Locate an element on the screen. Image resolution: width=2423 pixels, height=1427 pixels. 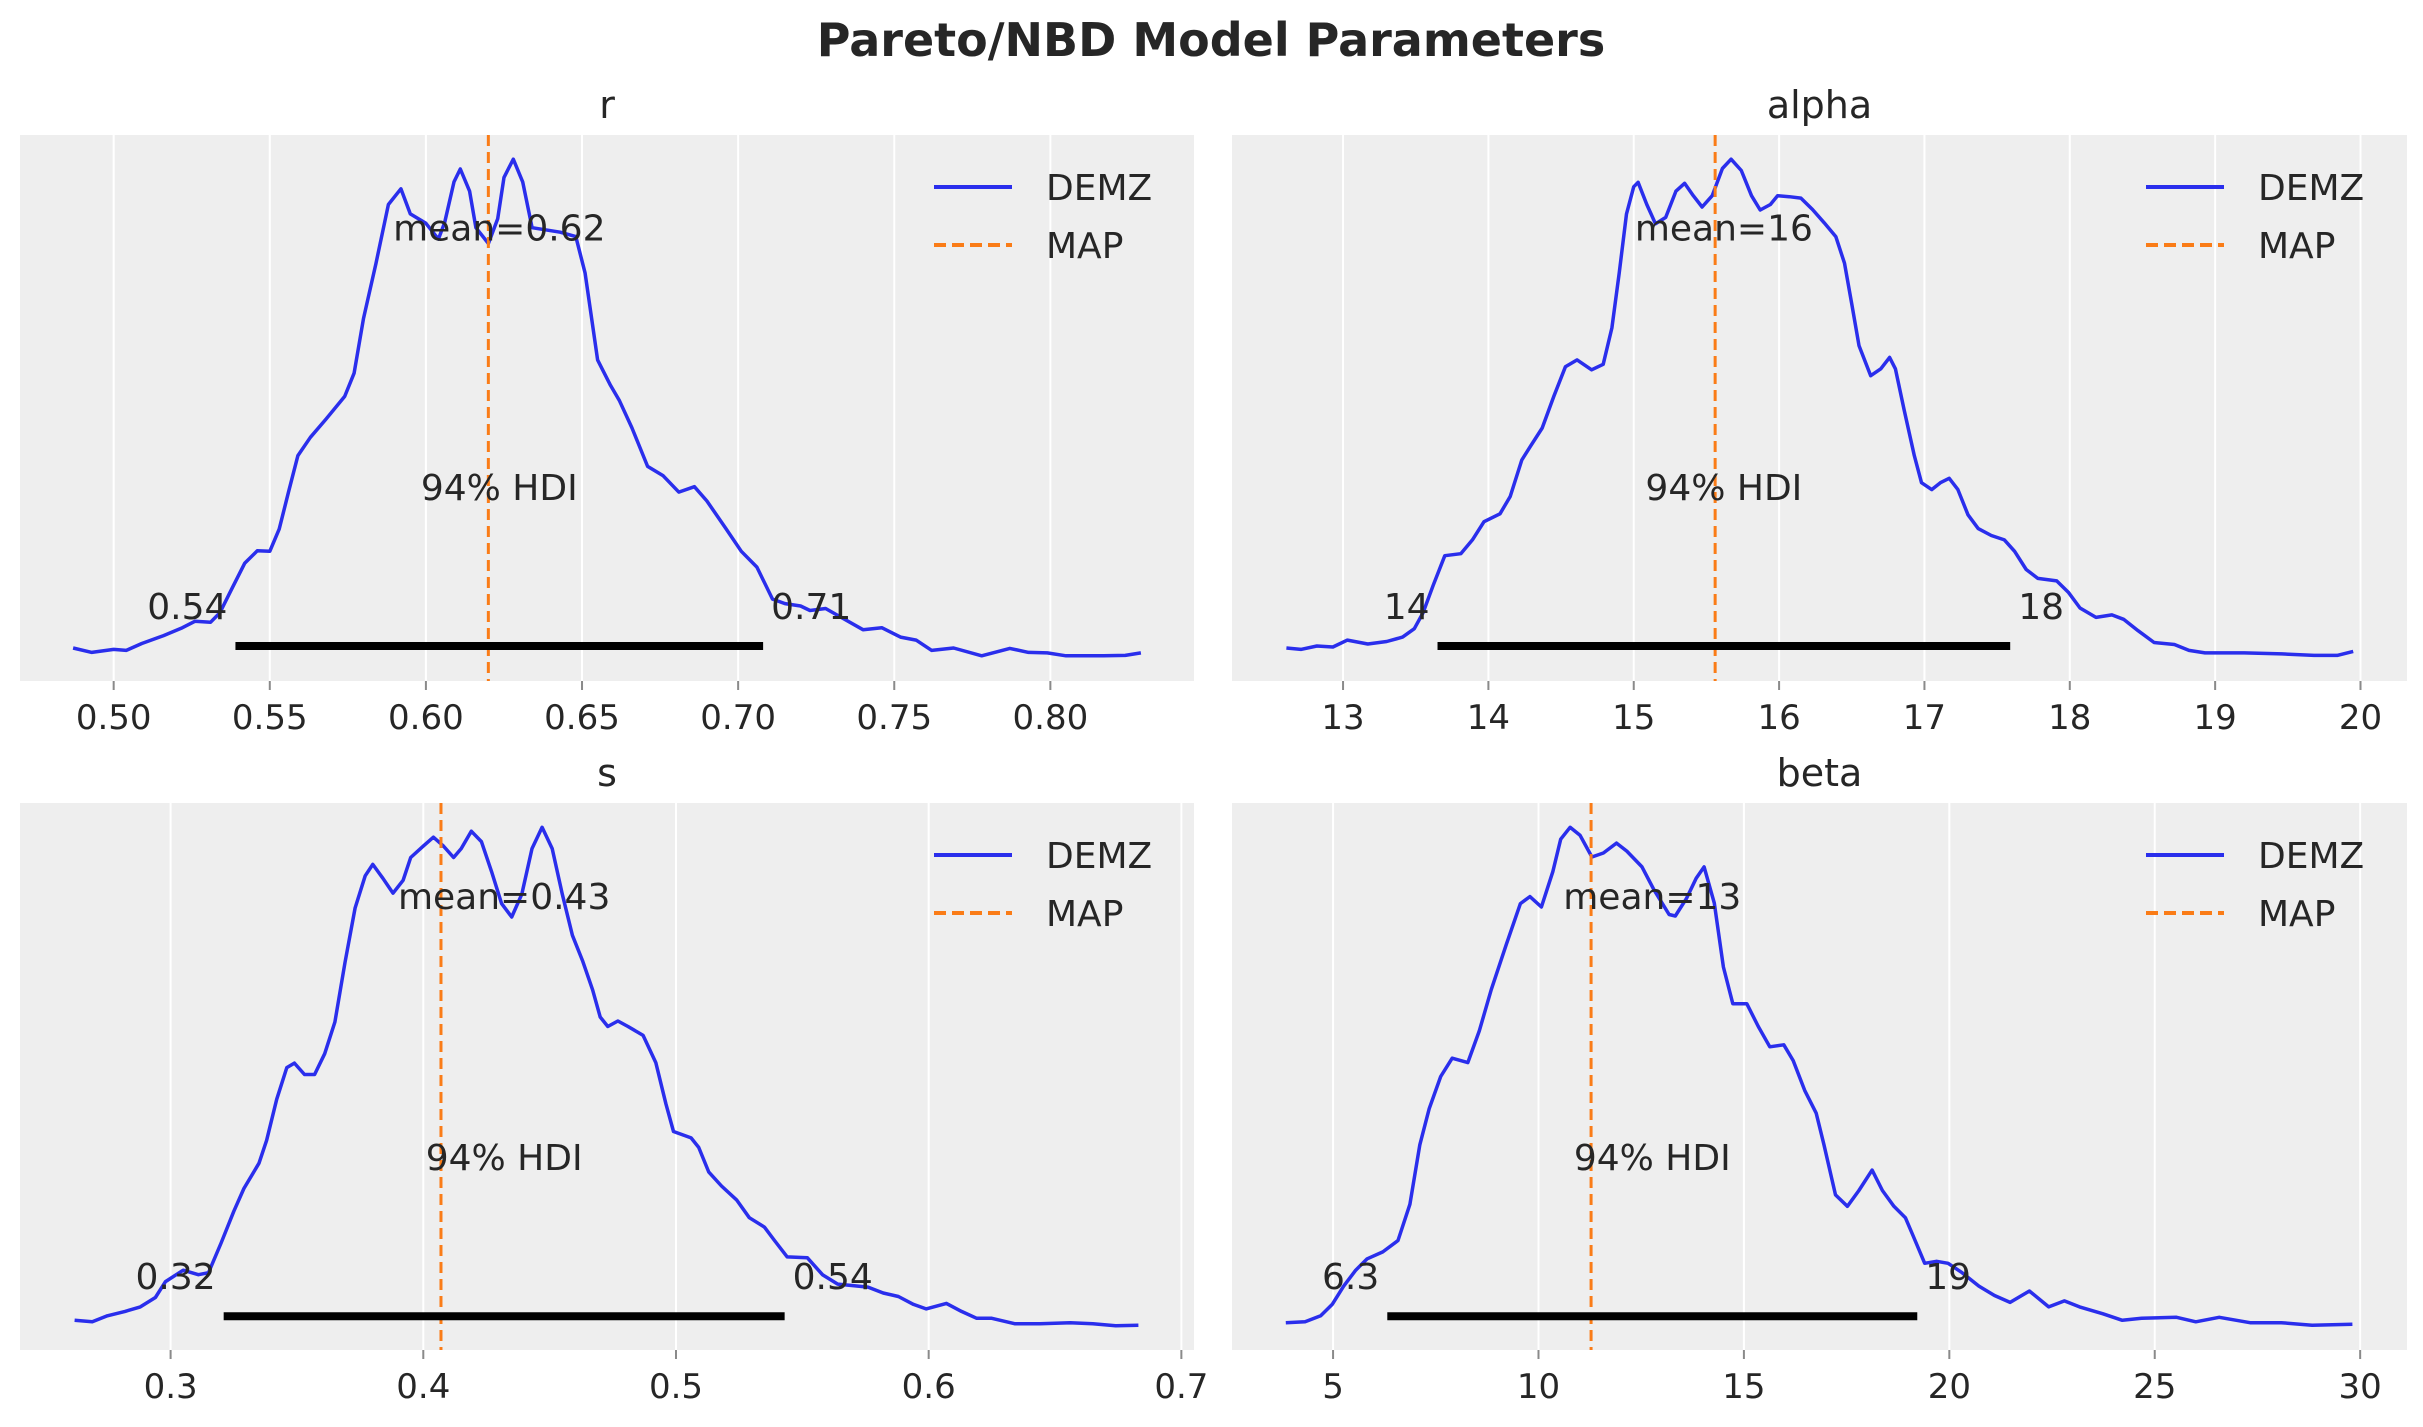
x-tick-label: 0.70 is located at coordinates (738, 718).